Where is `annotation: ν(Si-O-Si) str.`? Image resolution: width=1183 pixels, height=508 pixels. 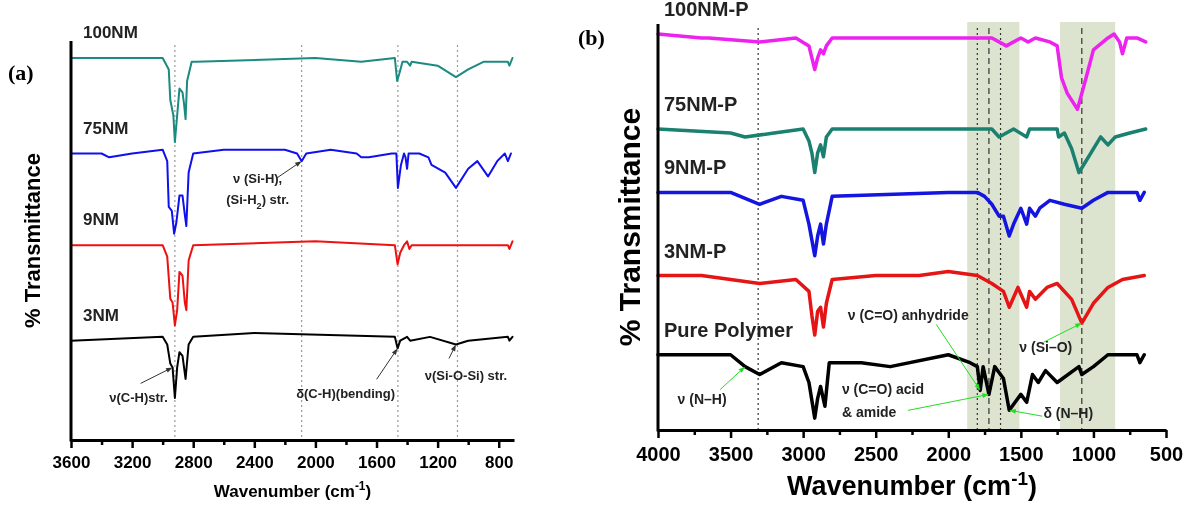 annotation: ν(Si-O-Si) str. is located at coordinates (466, 375).